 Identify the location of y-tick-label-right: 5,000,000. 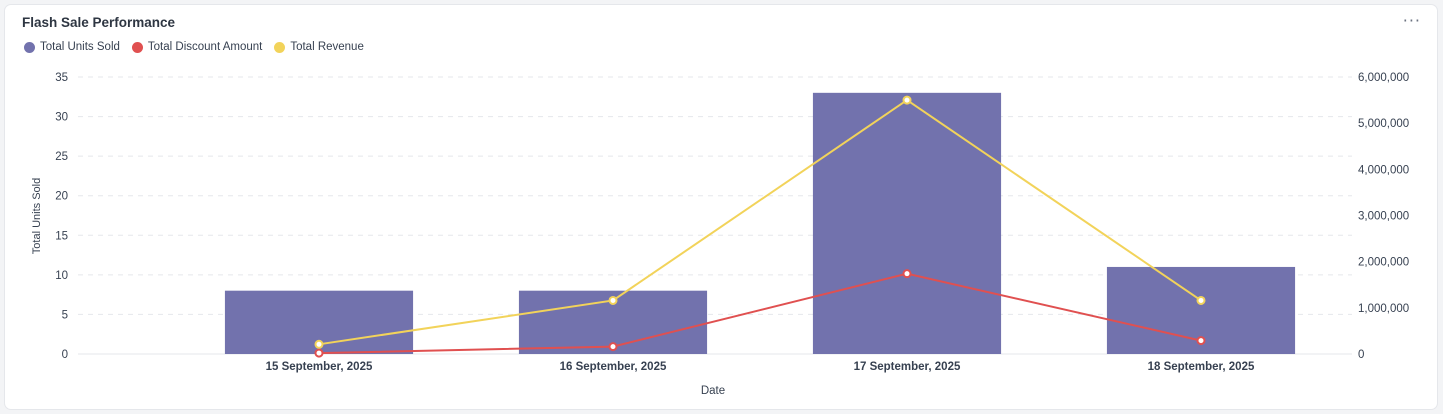
(1383, 124).